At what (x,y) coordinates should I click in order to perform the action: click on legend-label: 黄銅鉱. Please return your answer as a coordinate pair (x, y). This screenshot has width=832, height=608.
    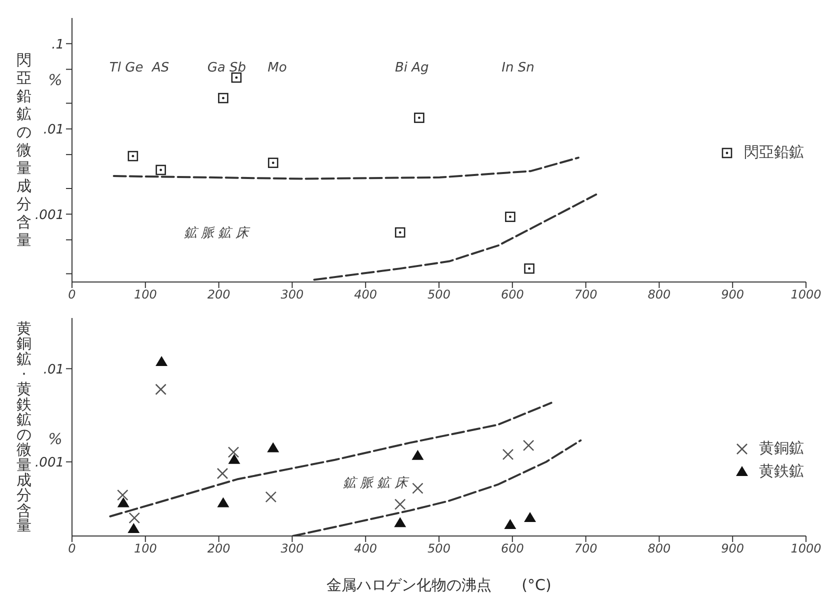
    Looking at the image, I should click on (781, 448).